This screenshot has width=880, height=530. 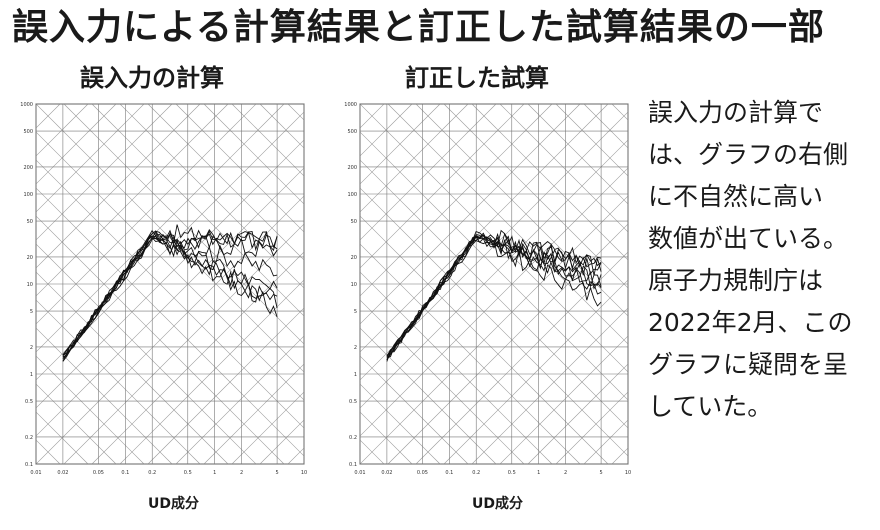 I want to click on right-chart-caption: UD成分, so click(x=497, y=504).